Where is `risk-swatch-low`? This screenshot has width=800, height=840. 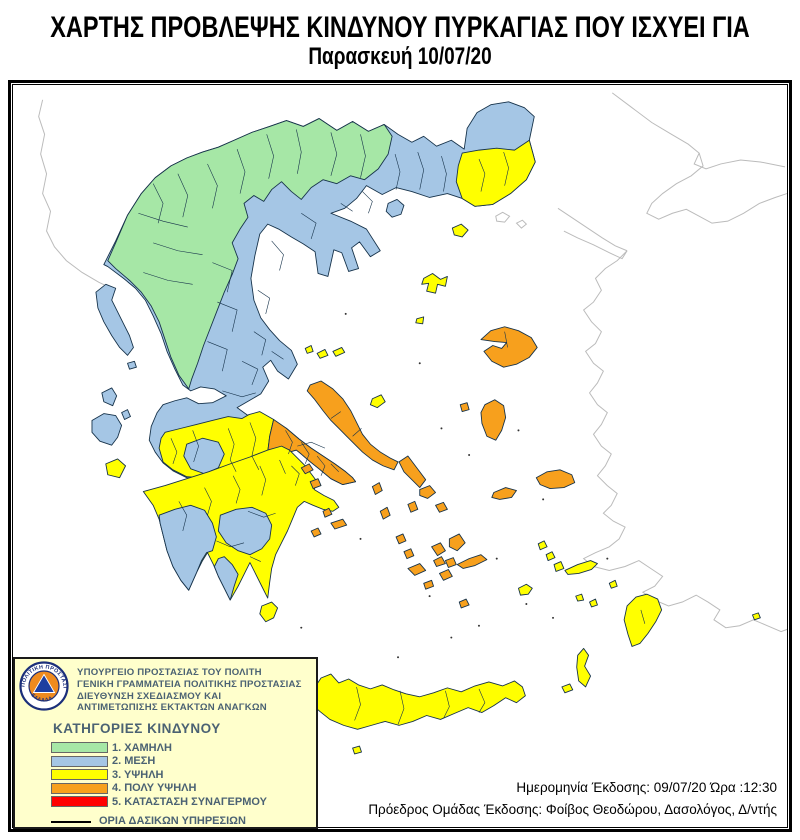 risk-swatch-low is located at coordinates (79, 747).